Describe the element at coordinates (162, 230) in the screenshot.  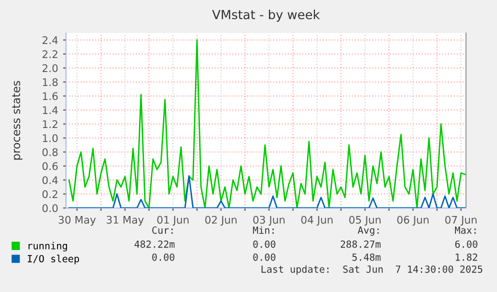
I see `text: Cur:` at that location.